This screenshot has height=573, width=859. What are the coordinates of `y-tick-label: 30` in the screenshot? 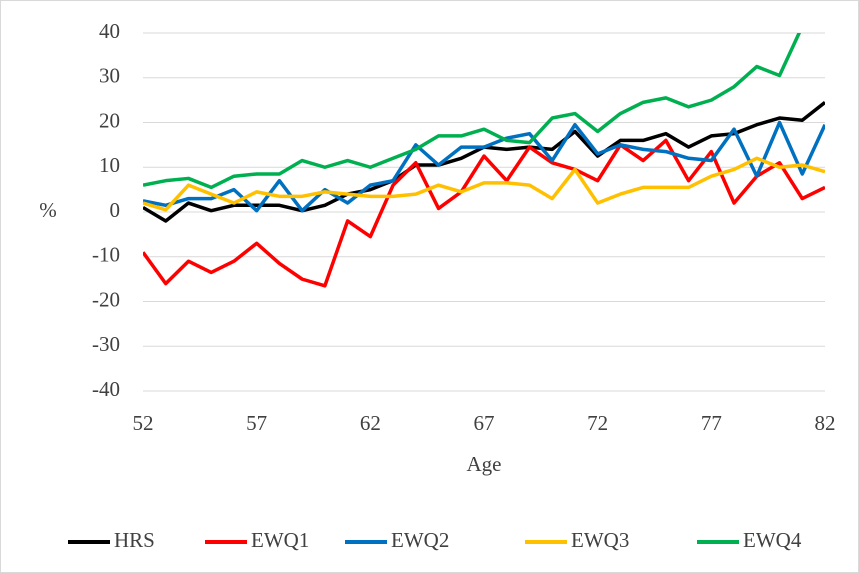 It's located at (109, 76).